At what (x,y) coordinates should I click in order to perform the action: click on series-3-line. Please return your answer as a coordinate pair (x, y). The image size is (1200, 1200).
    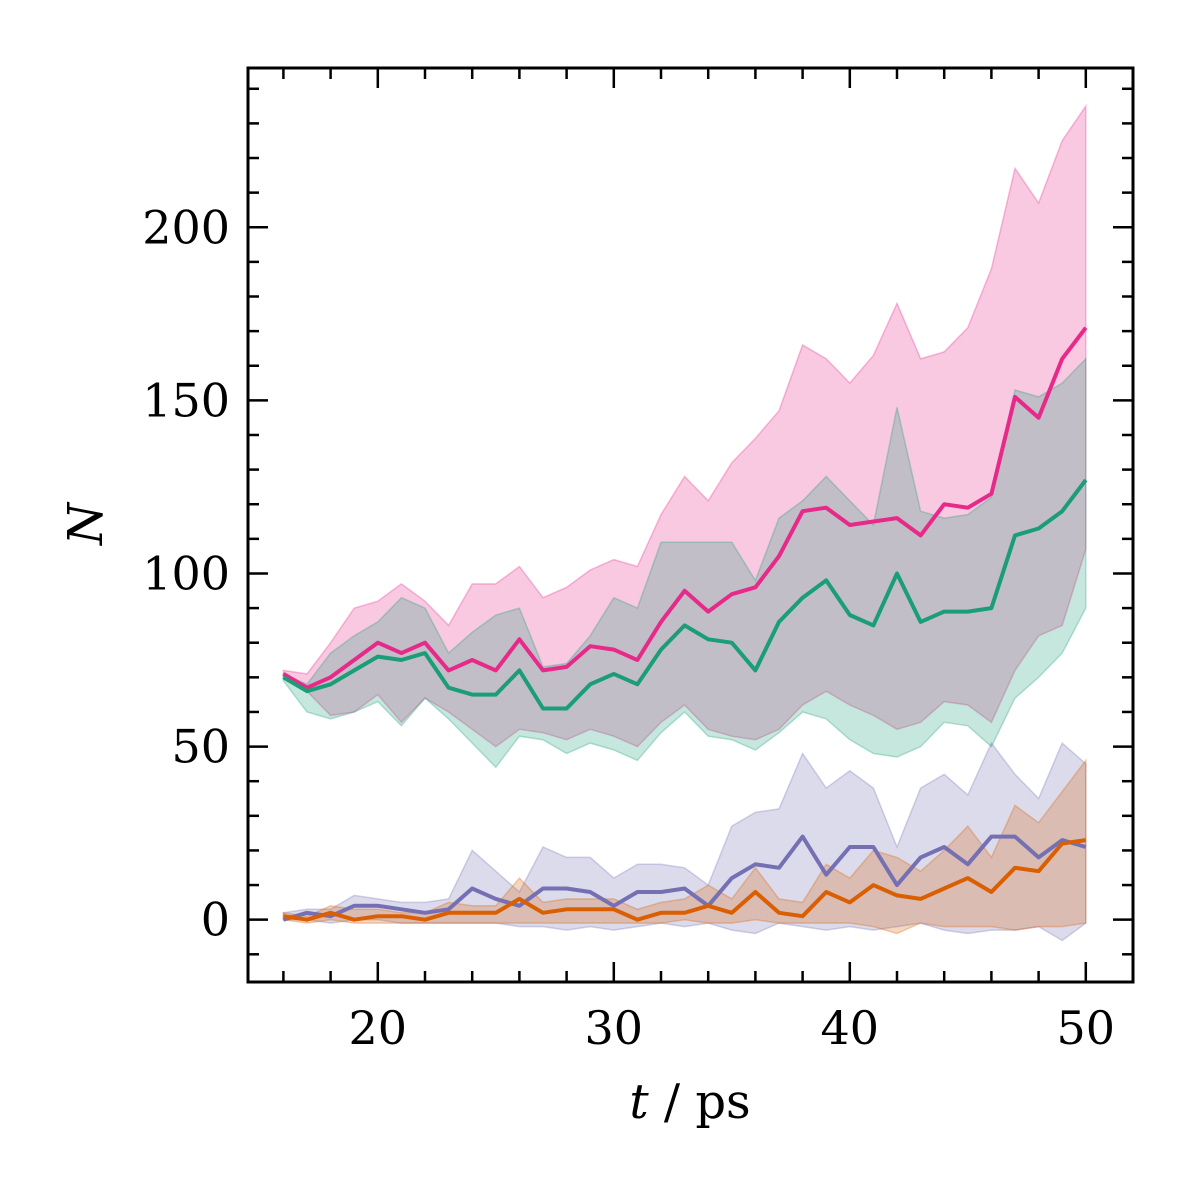
    Looking at the image, I should click on (684, 878).